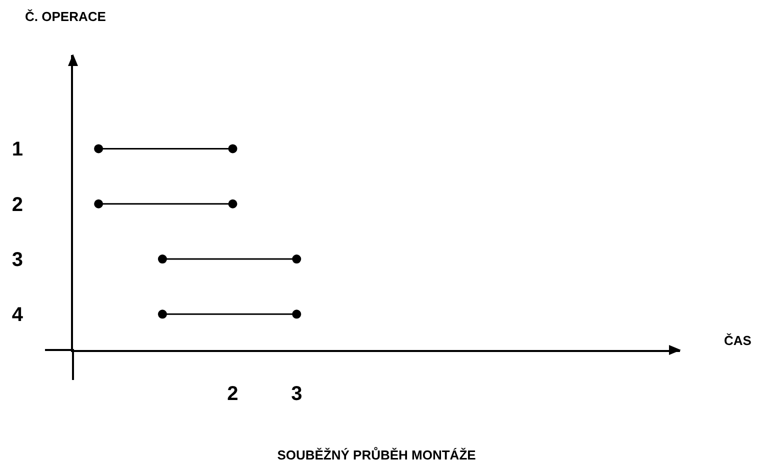 The width and height of the screenshot is (773, 464). What do you see at coordinates (738, 340) in the screenshot?
I see `x-axis-title: ČAS` at bounding box center [738, 340].